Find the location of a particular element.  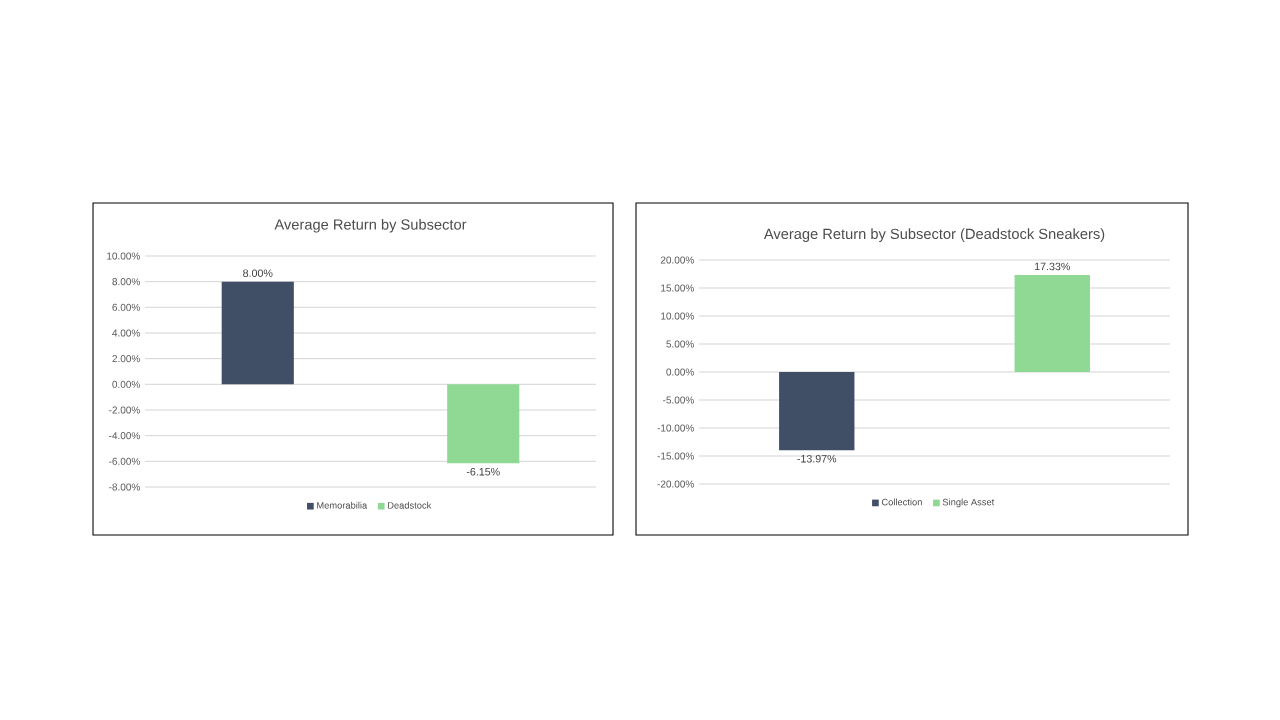

y-tick-label: -8.00% is located at coordinates (124, 487).